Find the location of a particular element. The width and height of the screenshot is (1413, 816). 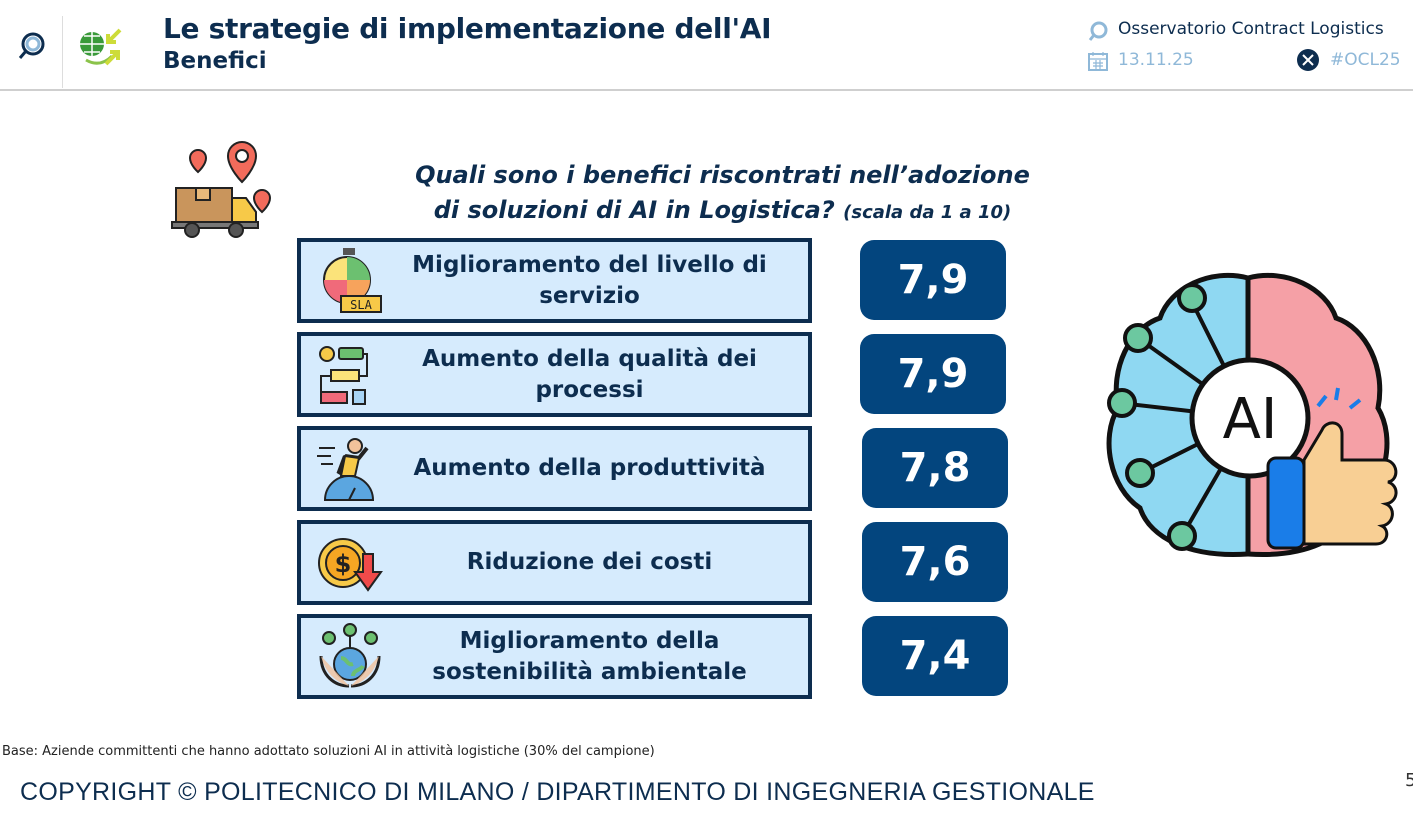

benefit-label: Miglioramento del livello di servizio is located at coordinates (589, 280).